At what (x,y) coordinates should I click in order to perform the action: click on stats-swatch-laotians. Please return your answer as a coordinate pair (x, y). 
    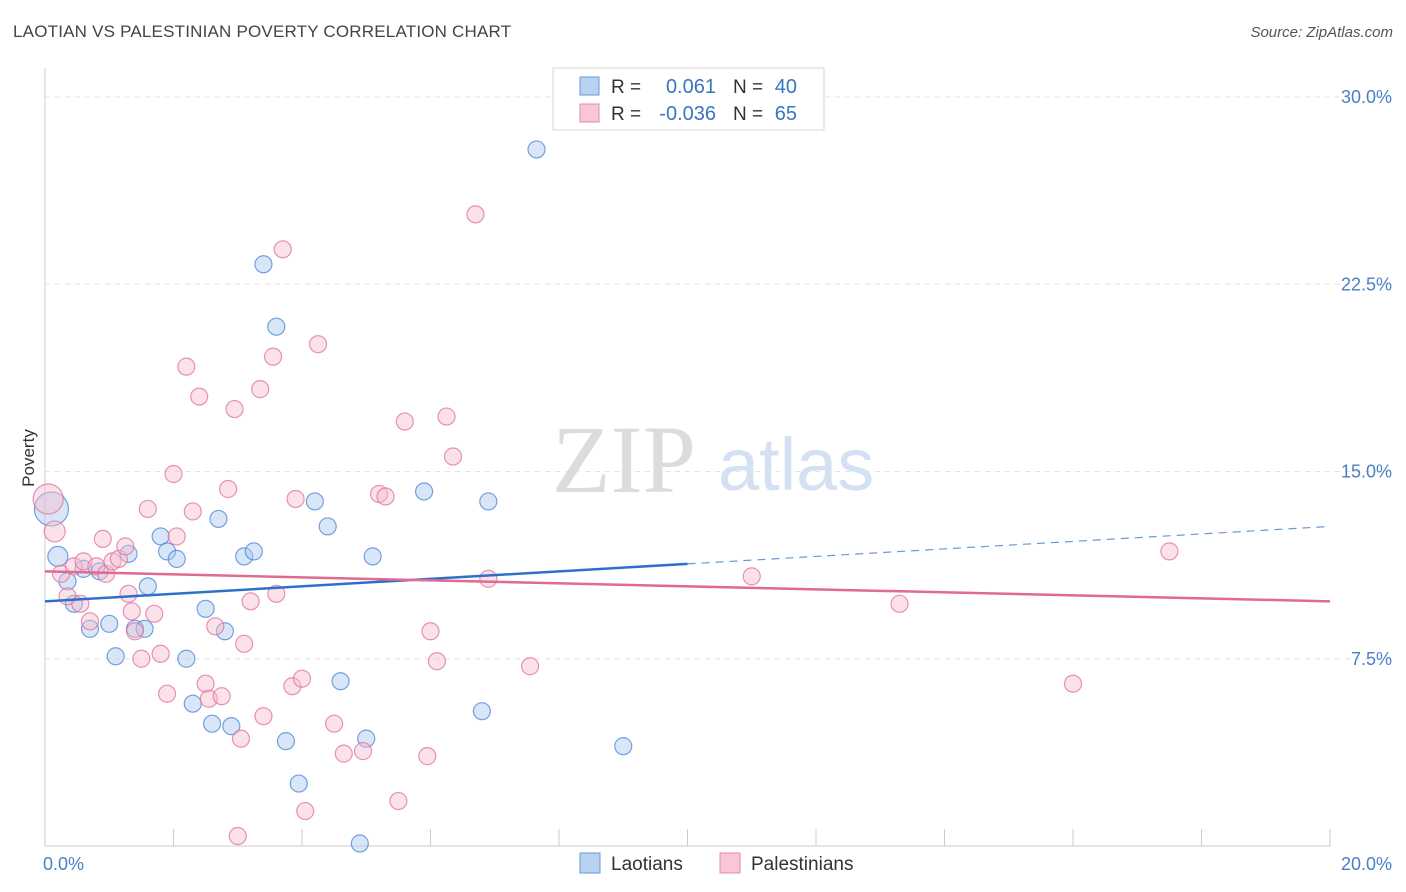
    Looking at the image, I should click on (589, 86).